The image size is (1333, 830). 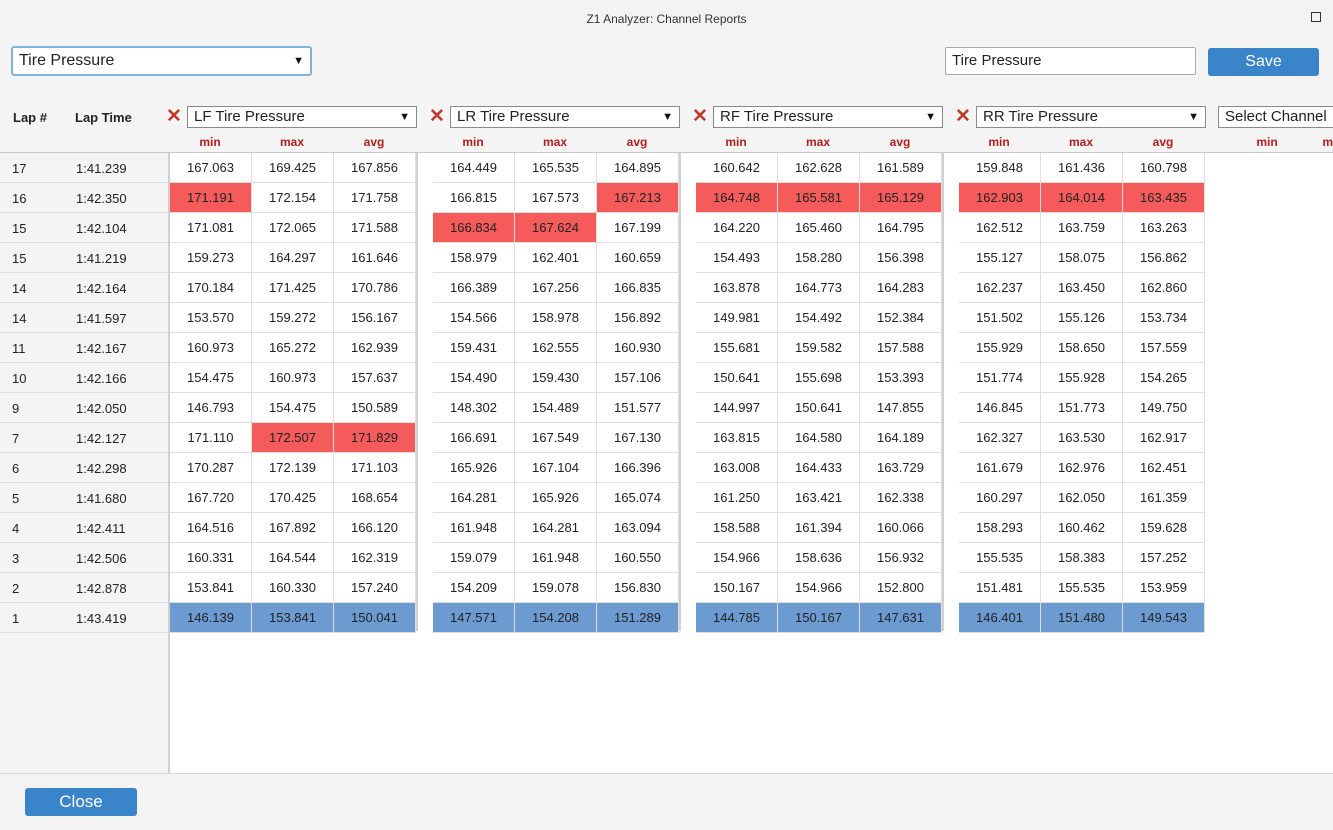 What do you see at coordinates (1164, 258) in the screenshot?
I see `value-cell: 156.862` at bounding box center [1164, 258].